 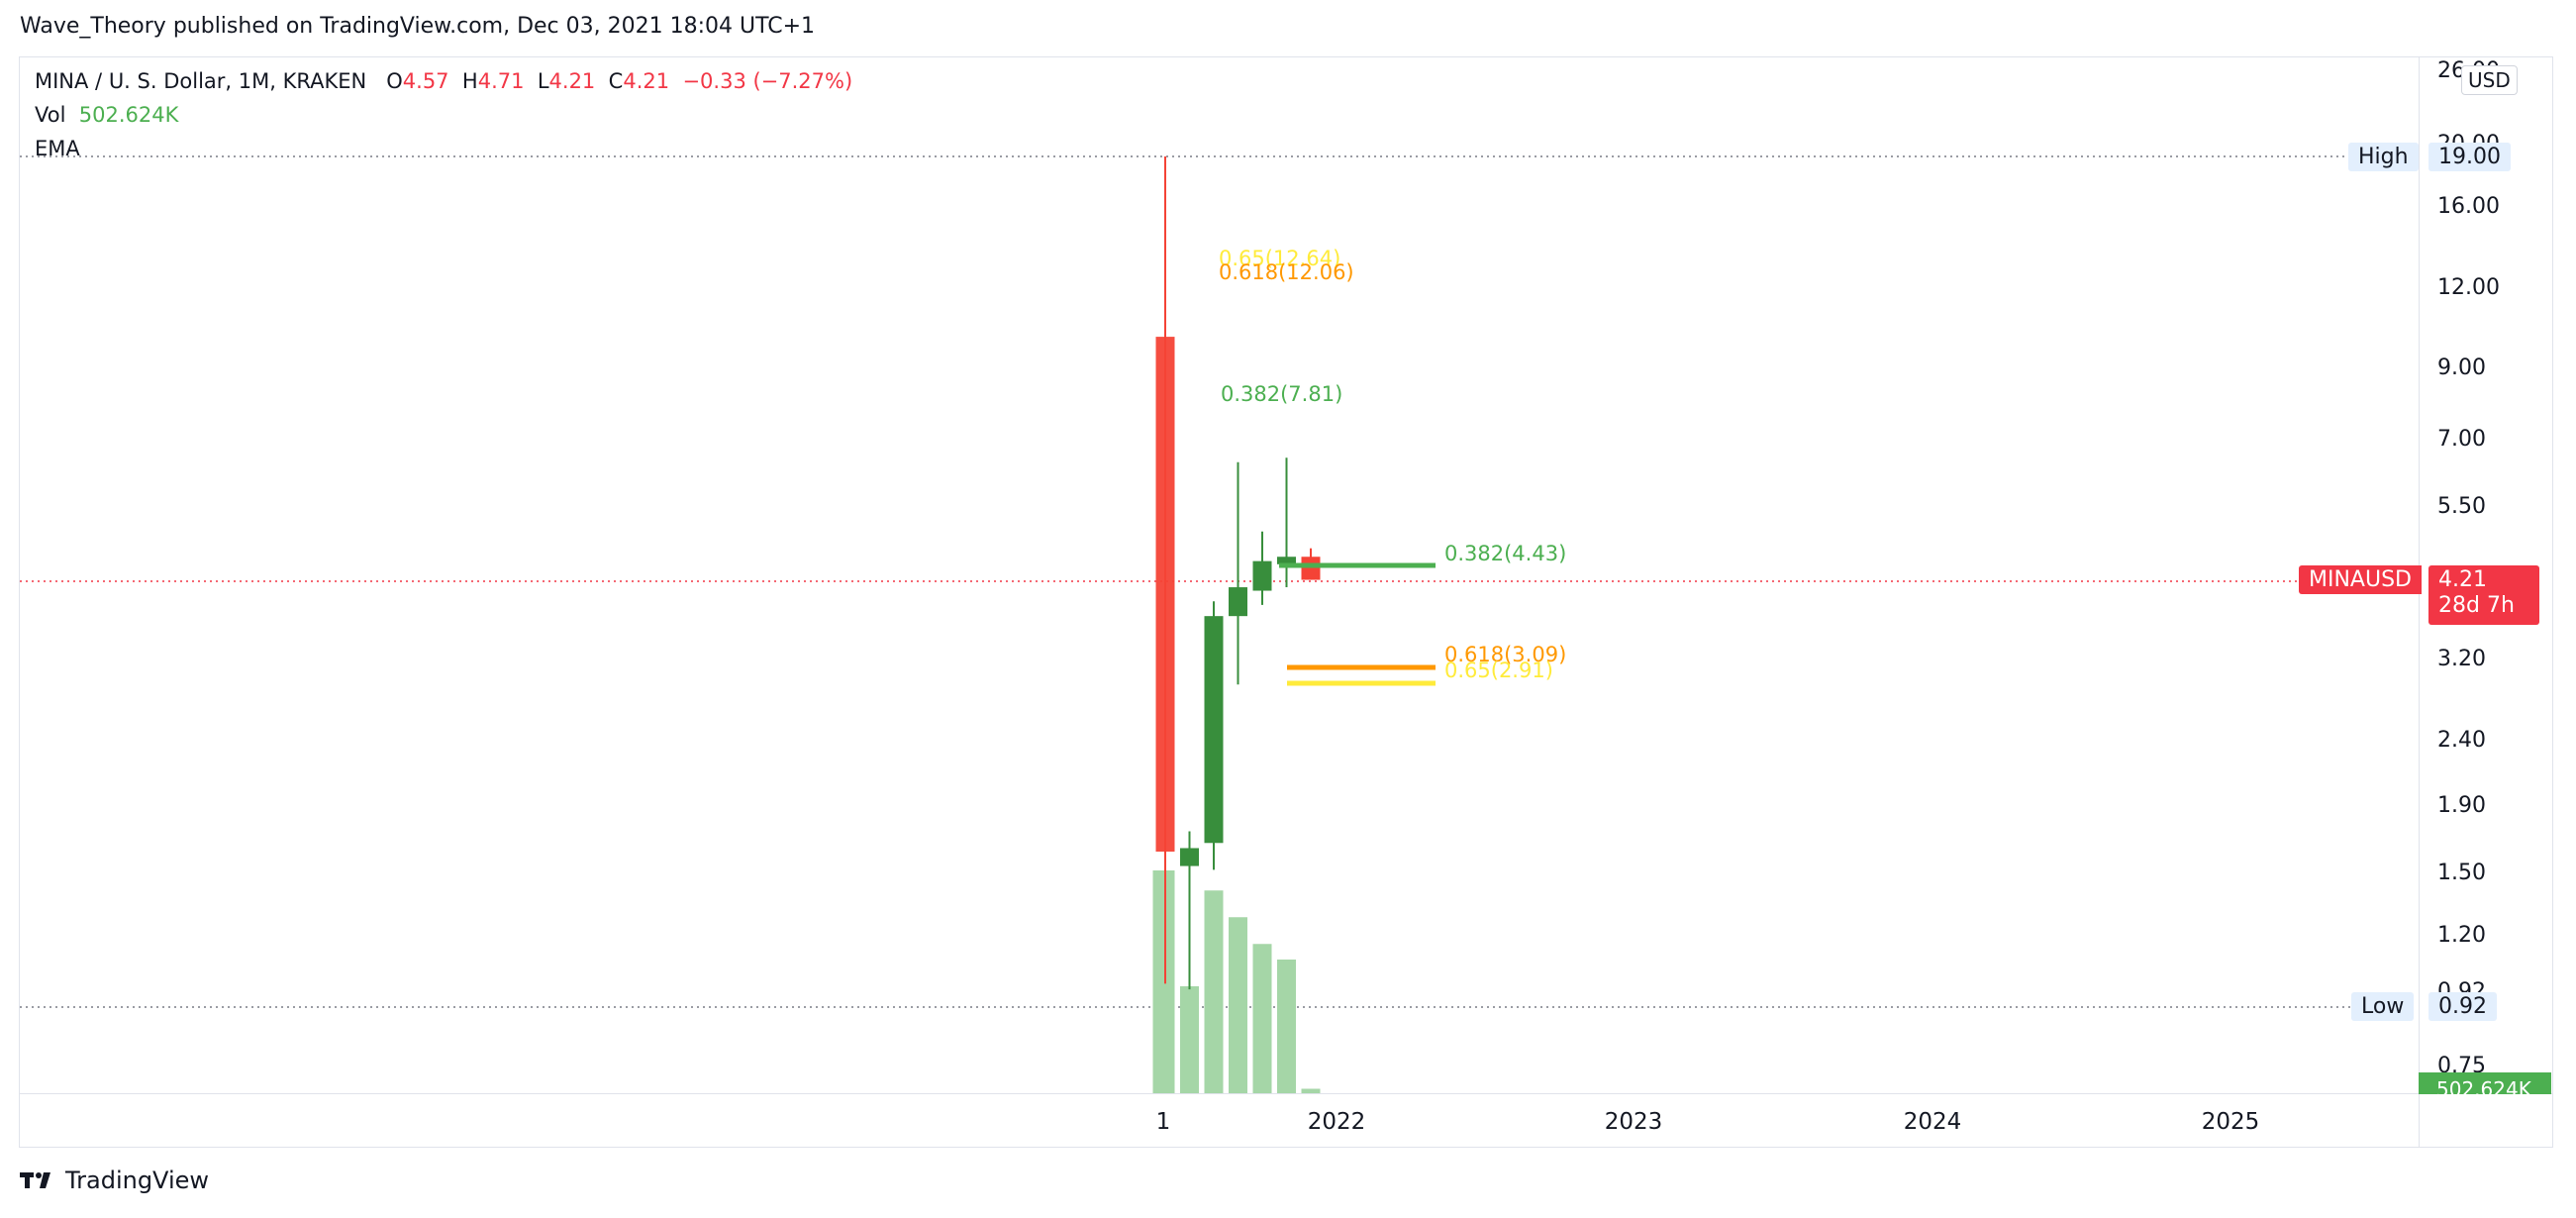 What do you see at coordinates (1164, 1122) in the screenshot?
I see `time-label: 1` at bounding box center [1164, 1122].